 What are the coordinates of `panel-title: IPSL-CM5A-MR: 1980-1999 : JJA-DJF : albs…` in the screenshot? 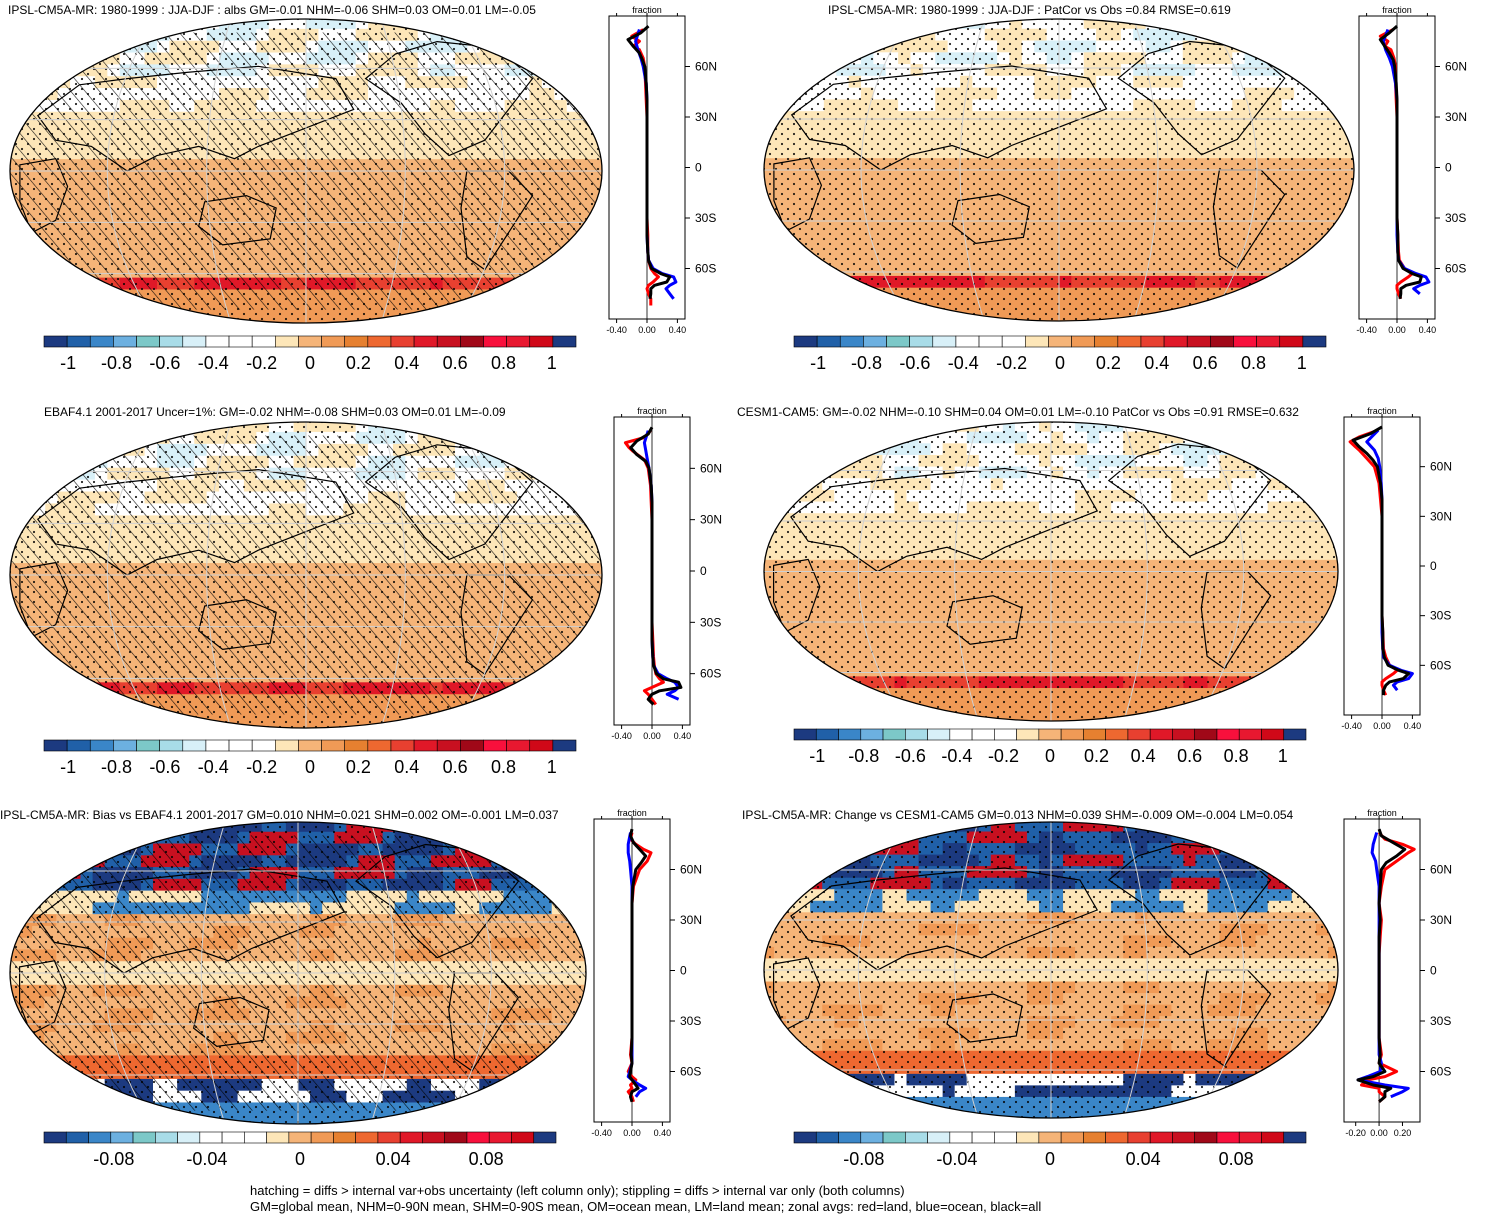 It's located at (272, 10).